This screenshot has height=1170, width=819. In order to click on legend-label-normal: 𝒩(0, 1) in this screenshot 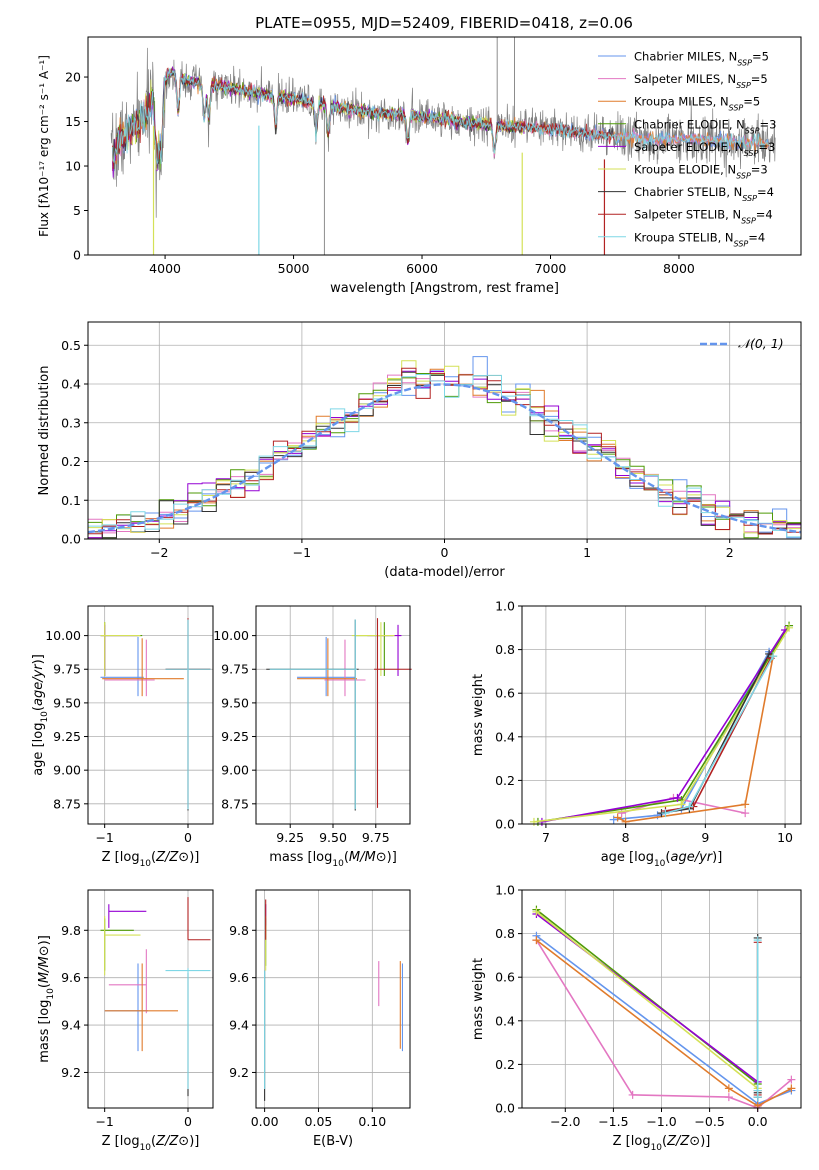, I will do `click(761, 343)`.